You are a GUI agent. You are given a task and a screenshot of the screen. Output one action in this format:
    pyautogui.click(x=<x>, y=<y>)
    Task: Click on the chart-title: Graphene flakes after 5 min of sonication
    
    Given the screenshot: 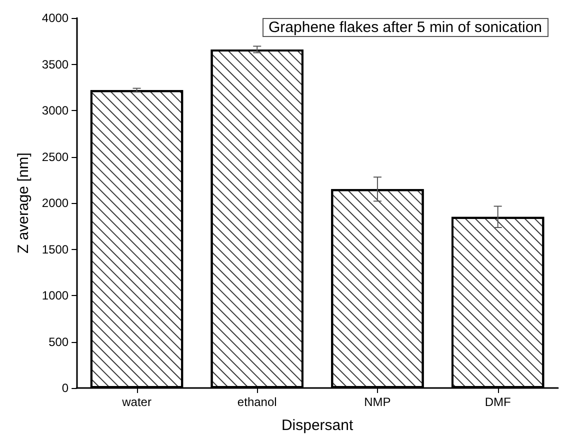 What is the action you would take?
    pyautogui.click(x=405, y=27)
    